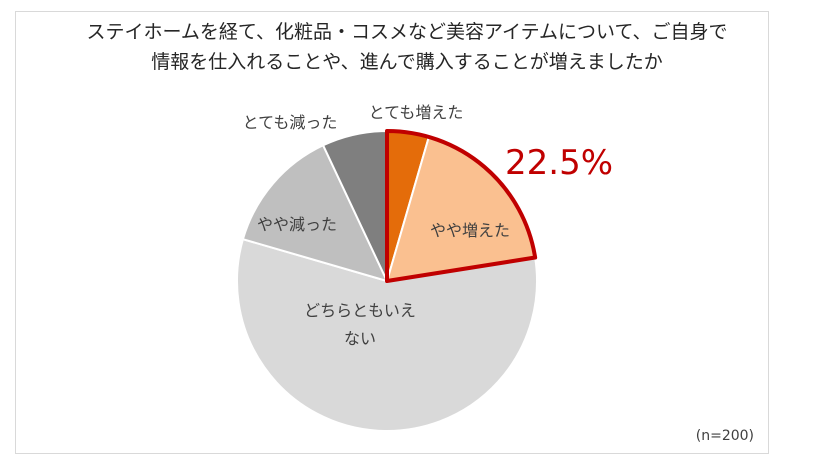  What do you see at coordinates (461, 206) in the screenshot?
I see `highlight-outline` at bounding box center [461, 206].